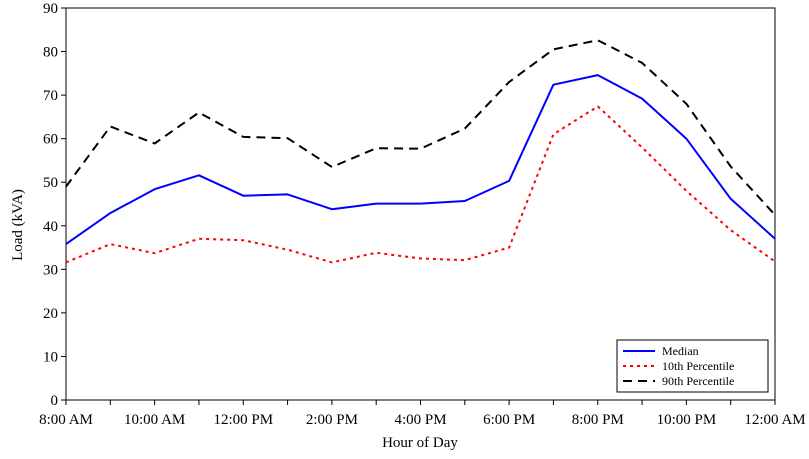 This screenshot has width=809, height=459. I want to click on legend-label-90th-percentile: 90th Percentile, so click(698, 381).